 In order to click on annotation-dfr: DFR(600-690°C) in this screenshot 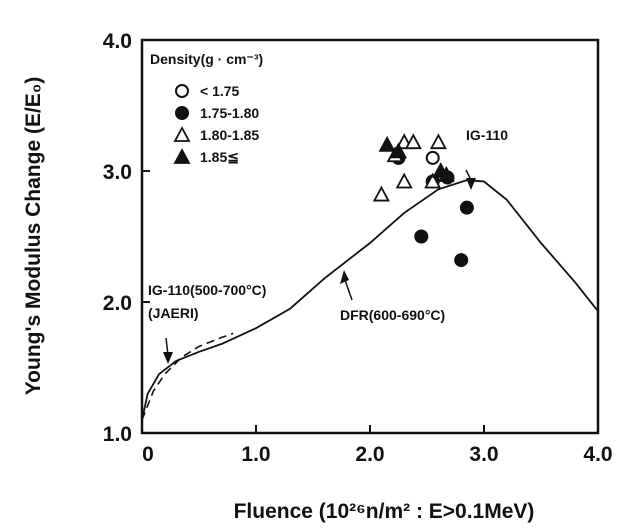, I will do `click(392, 315)`.